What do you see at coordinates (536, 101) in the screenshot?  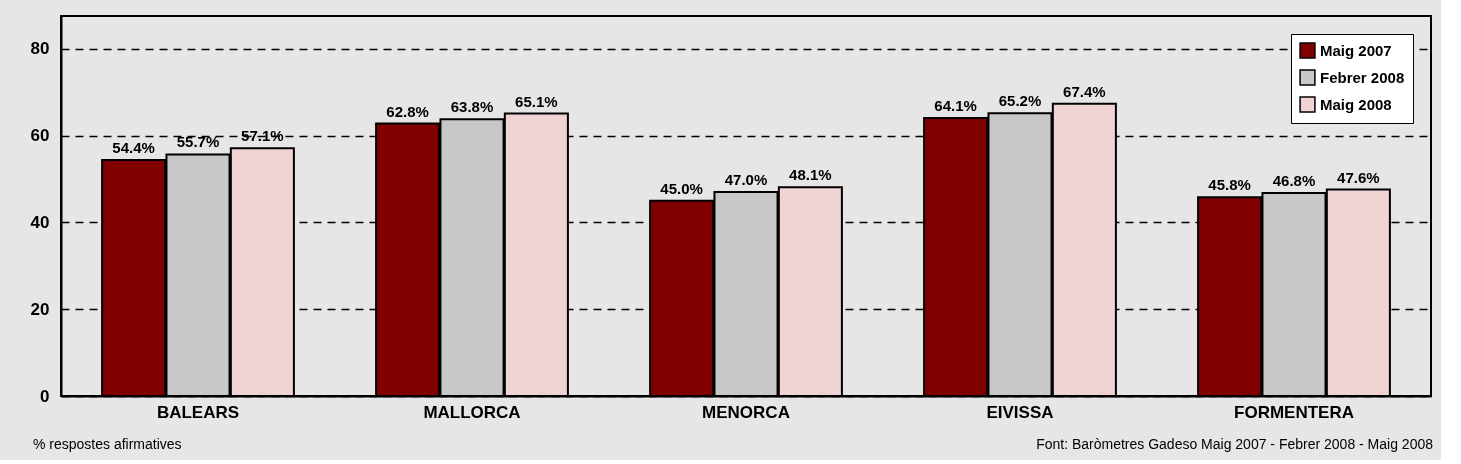 I see `text: 65.1%` at bounding box center [536, 101].